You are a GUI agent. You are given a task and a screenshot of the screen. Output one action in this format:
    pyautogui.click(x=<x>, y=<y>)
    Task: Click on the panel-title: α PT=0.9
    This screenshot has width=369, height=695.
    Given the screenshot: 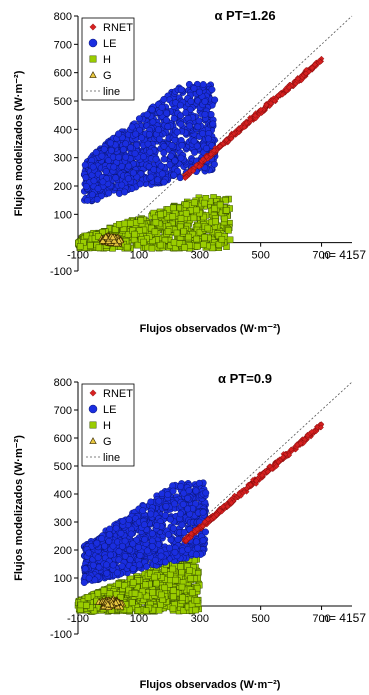 What is the action you would take?
    pyautogui.click(x=245, y=378)
    